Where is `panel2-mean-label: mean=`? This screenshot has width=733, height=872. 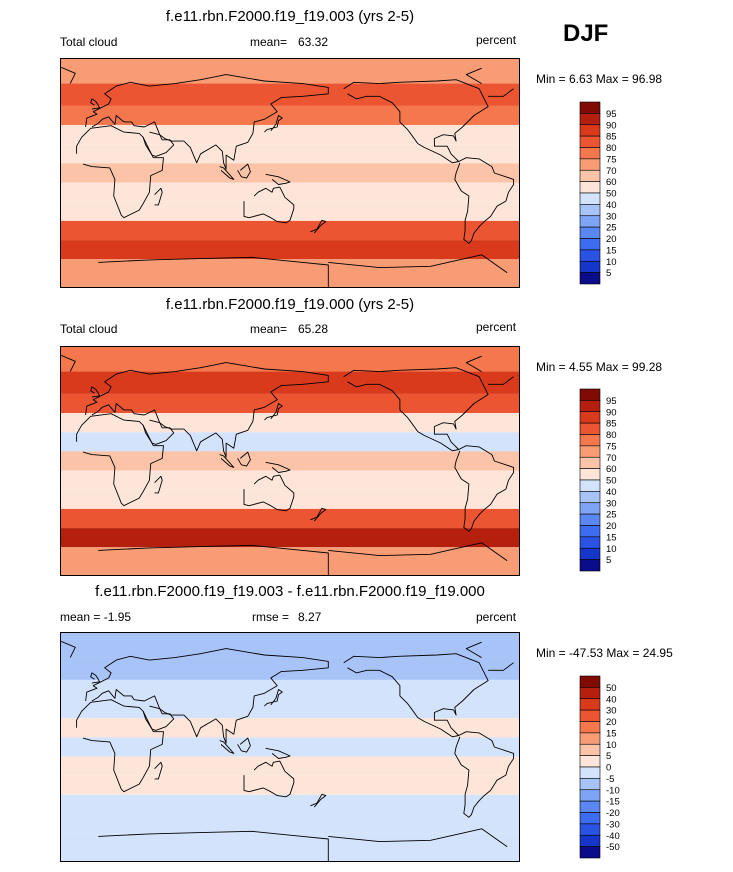
panel2-mean-label: mean= is located at coordinates (269, 329).